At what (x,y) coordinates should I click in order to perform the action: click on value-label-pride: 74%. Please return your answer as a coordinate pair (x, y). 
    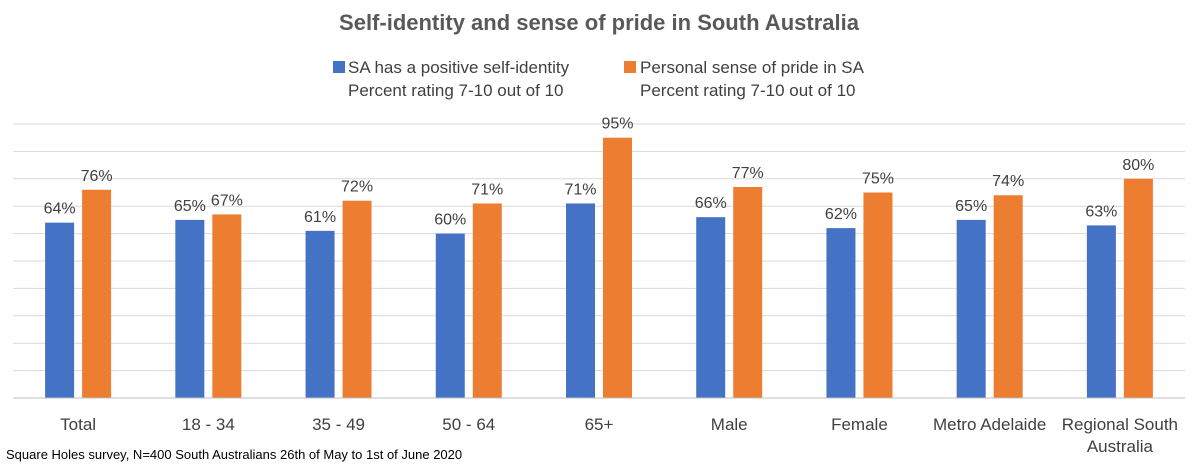
    Looking at the image, I should click on (1008, 181).